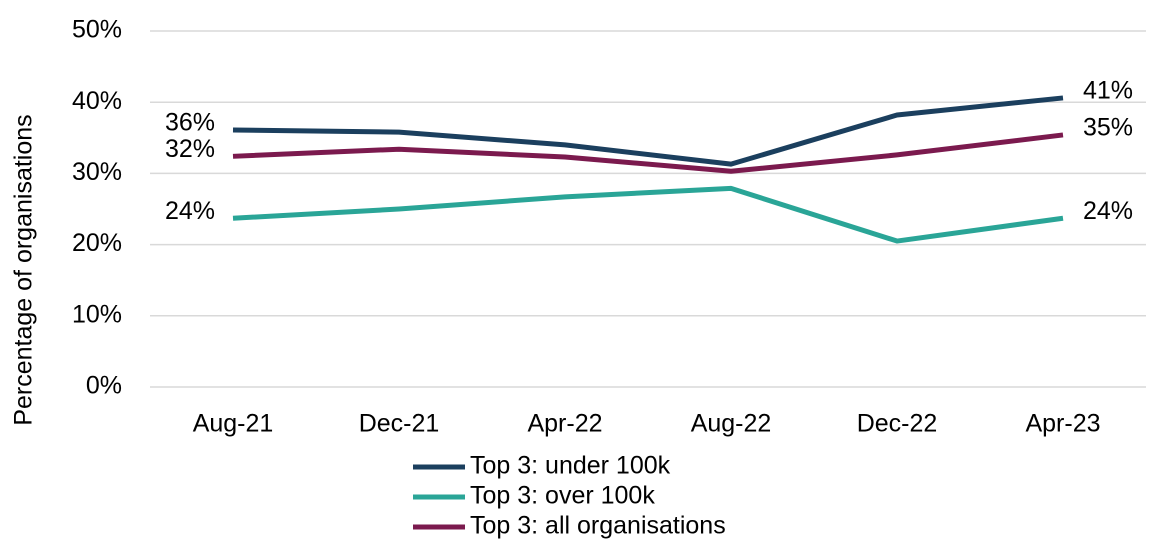 This screenshot has height=550, width=1154. Describe the element at coordinates (598, 526) in the screenshot. I see `legend-label: Top 3: all organisations` at that location.